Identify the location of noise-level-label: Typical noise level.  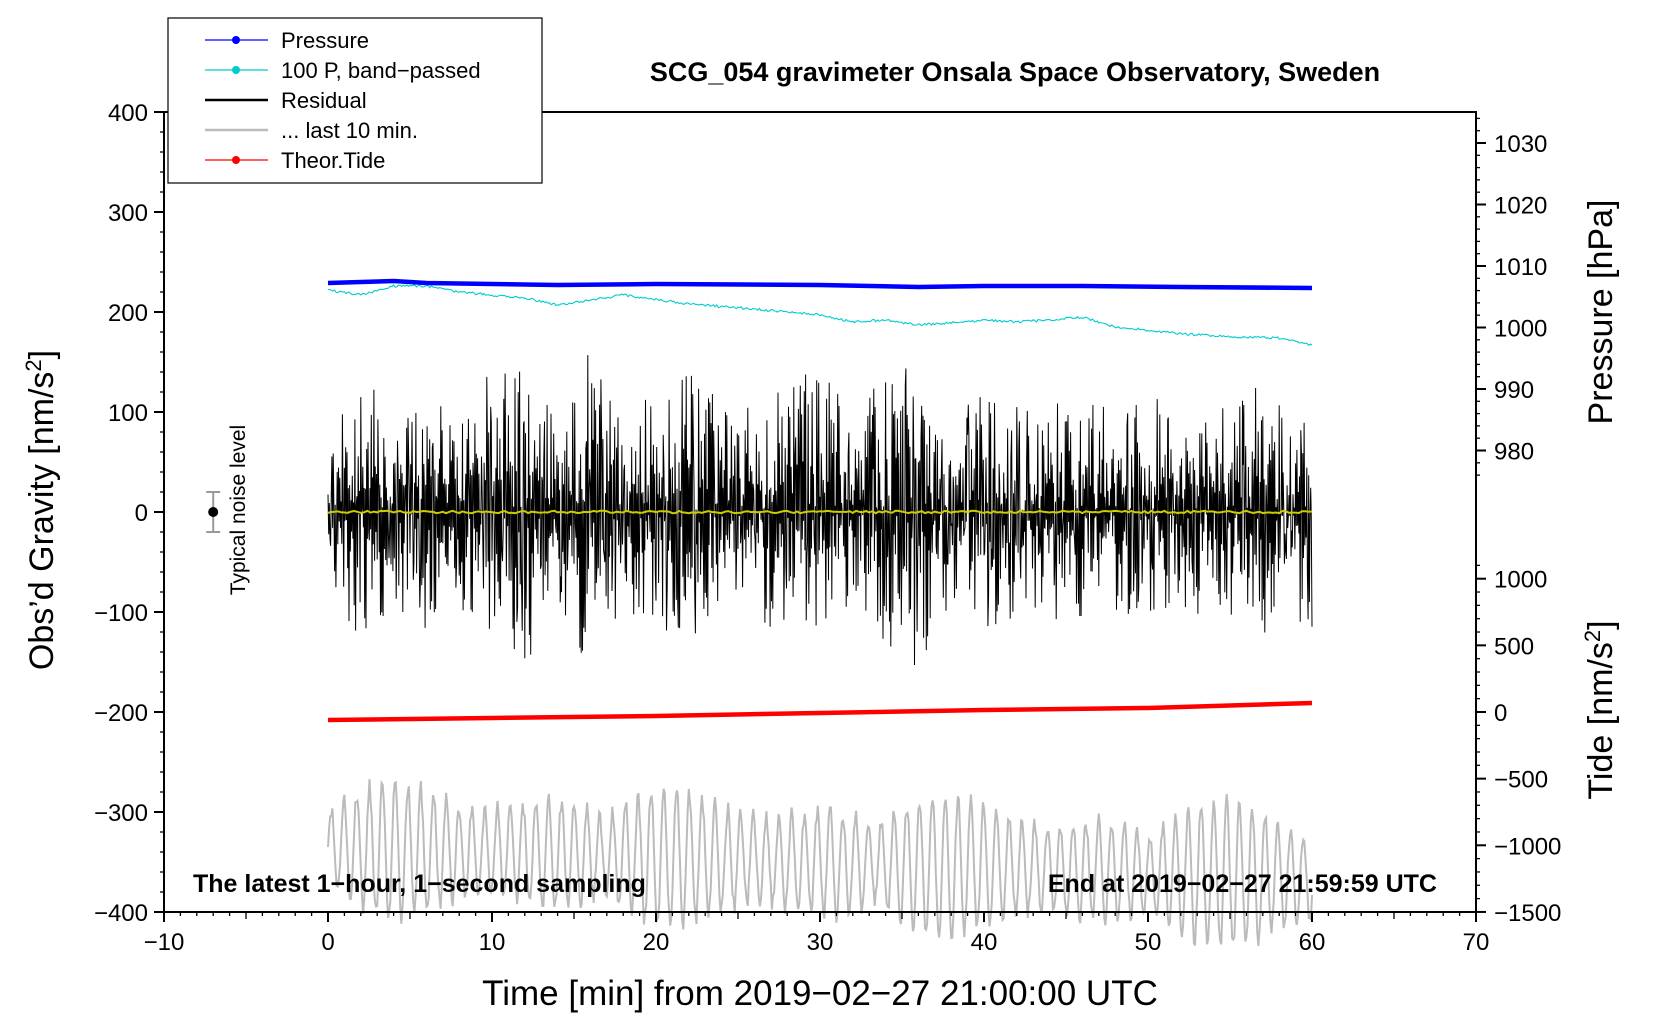
(238, 510).